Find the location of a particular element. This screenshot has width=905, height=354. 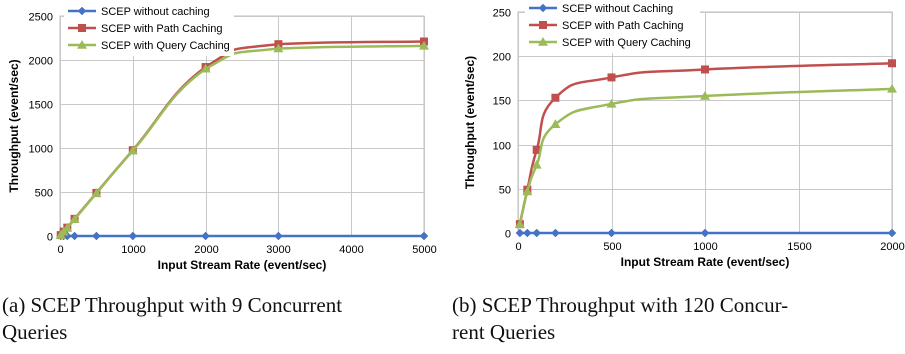

y-tick-label: 2000 is located at coordinates (41, 62).